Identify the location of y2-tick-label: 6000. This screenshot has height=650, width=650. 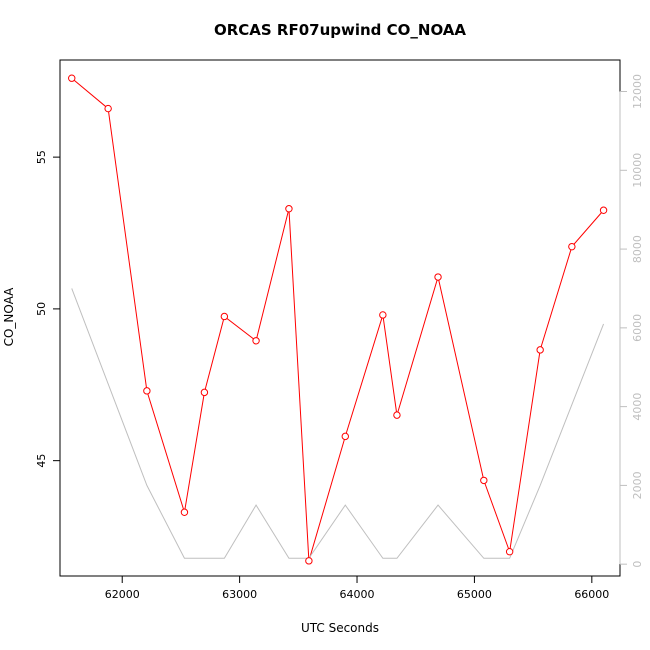
(637, 328).